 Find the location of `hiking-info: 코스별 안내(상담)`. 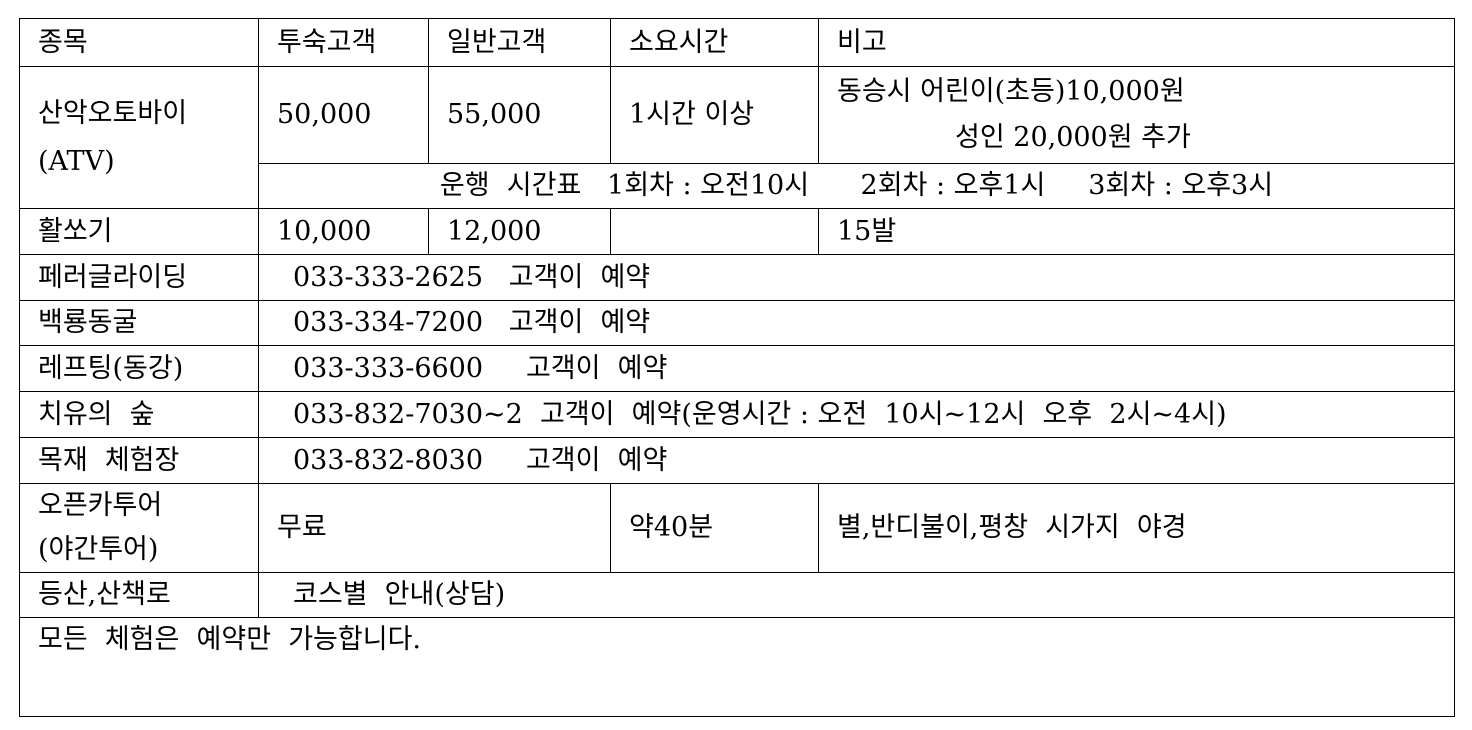

hiking-info: 코스별 안내(상담) is located at coordinates (856, 595).